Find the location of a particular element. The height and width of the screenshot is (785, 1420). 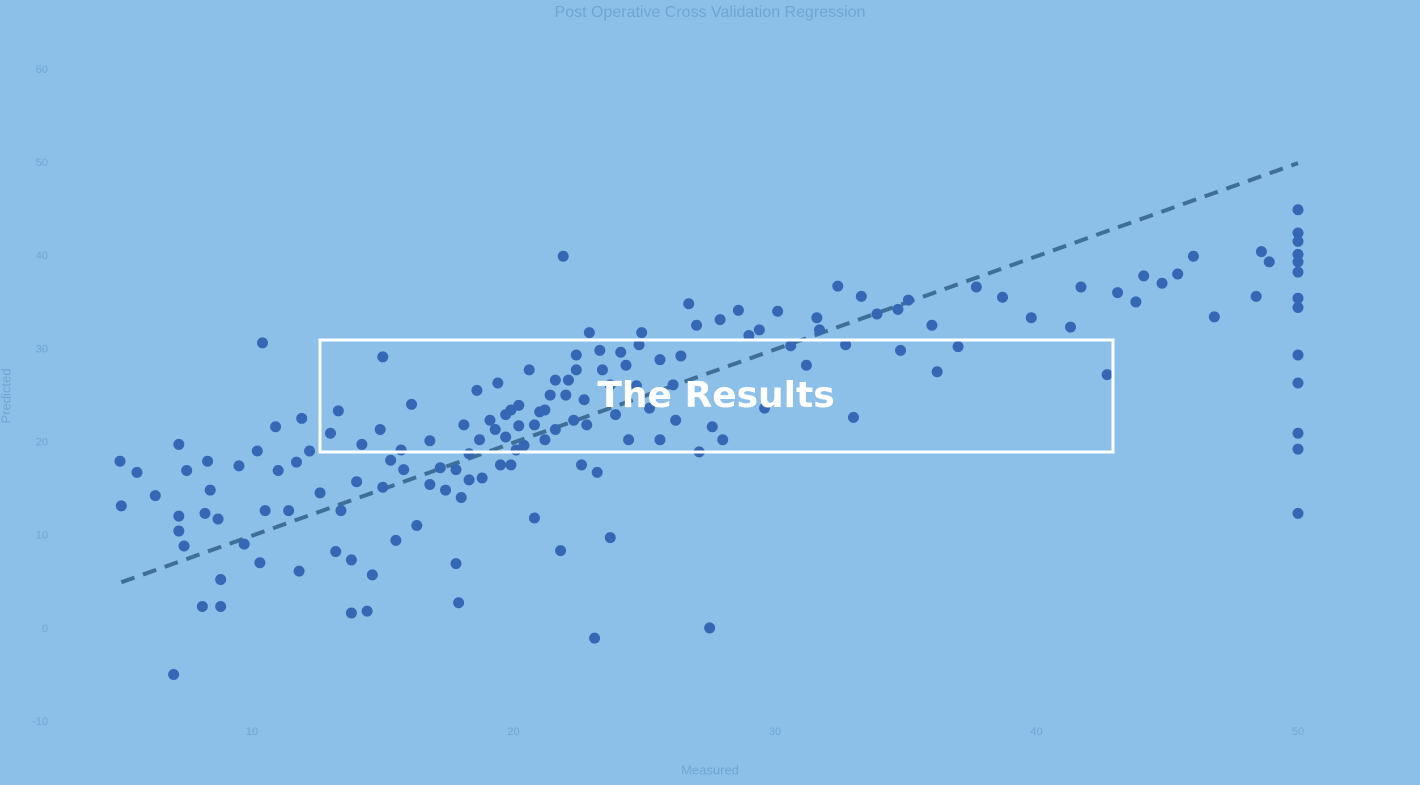

y-tick-label: 50 is located at coordinates (42, 163).